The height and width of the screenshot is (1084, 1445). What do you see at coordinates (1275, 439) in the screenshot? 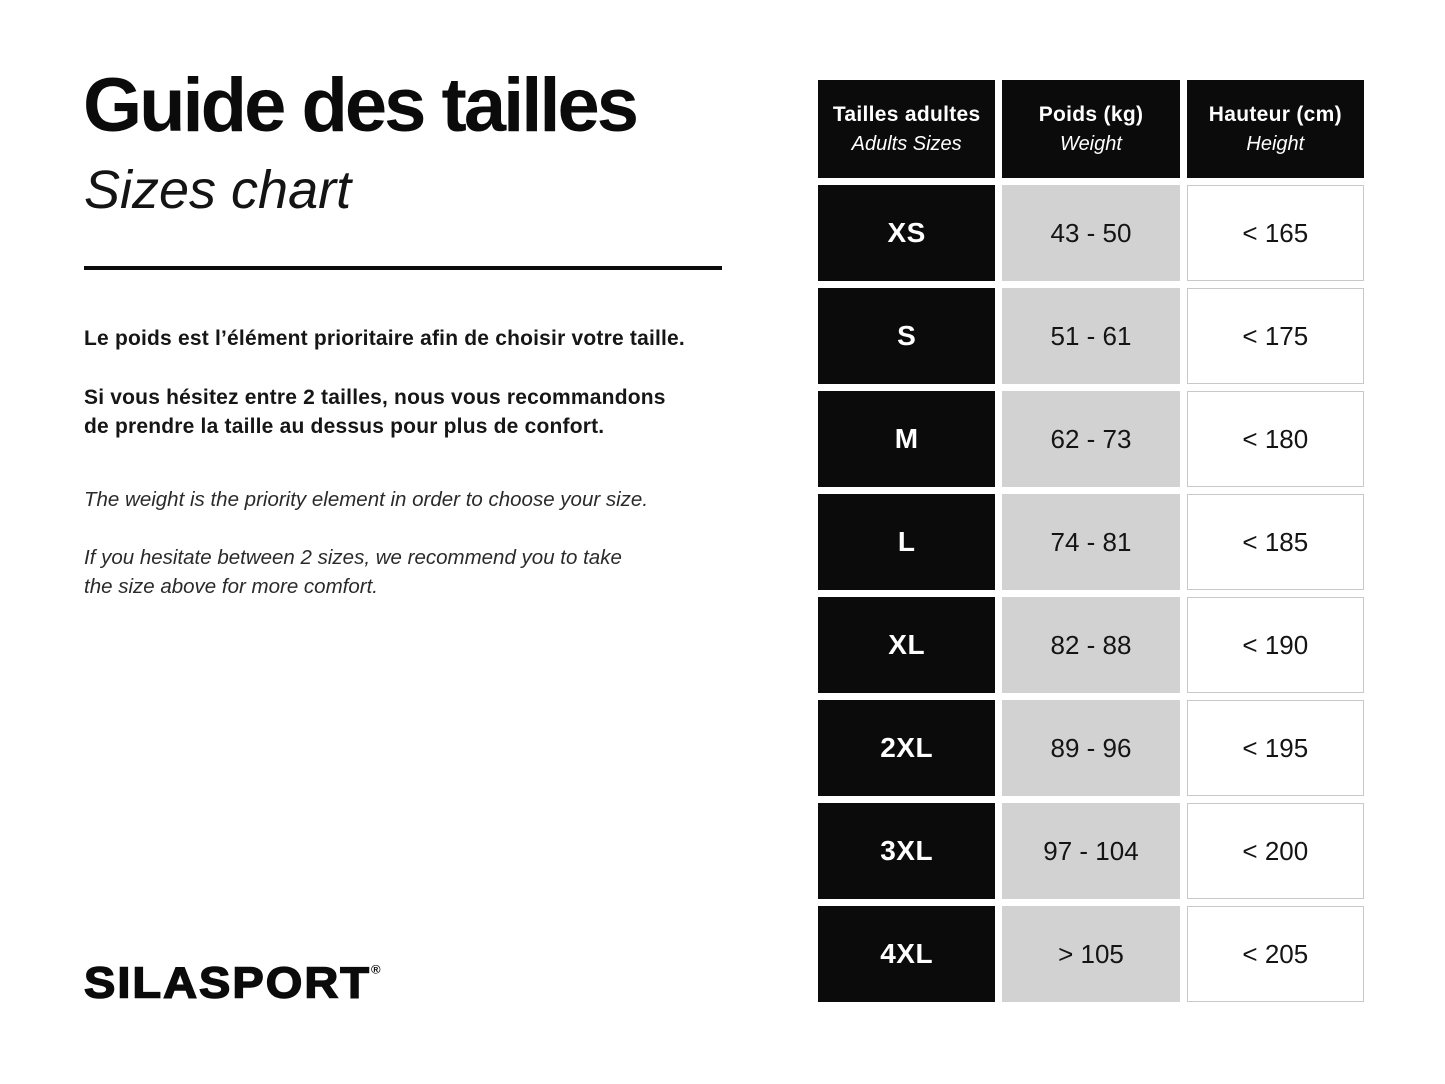
I see `height-limit-cell: < 180` at bounding box center [1275, 439].